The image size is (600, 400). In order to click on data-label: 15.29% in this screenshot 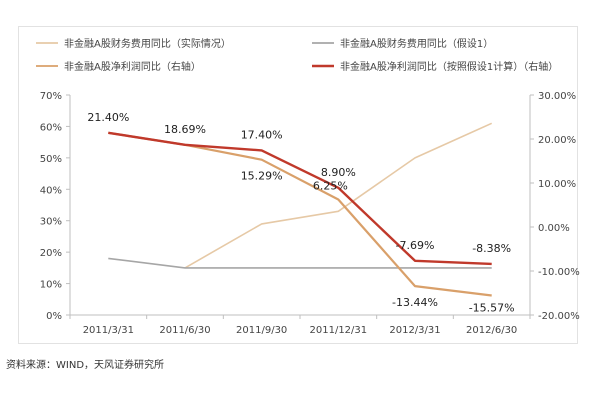, I will do `click(262, 176)`.